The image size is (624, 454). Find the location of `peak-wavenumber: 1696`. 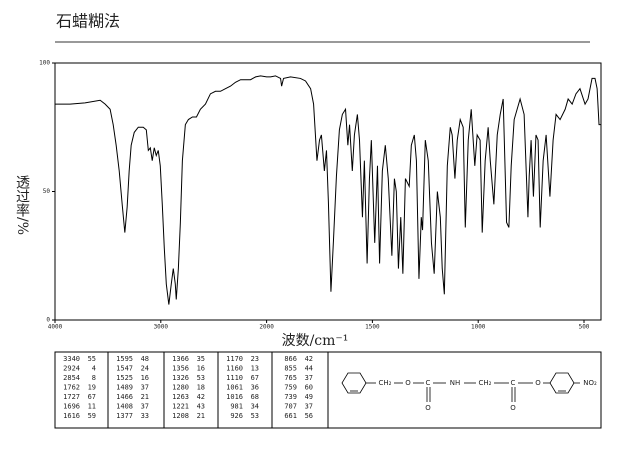

peak-wavenumber: 1696 is located at coordinates (71, 407).